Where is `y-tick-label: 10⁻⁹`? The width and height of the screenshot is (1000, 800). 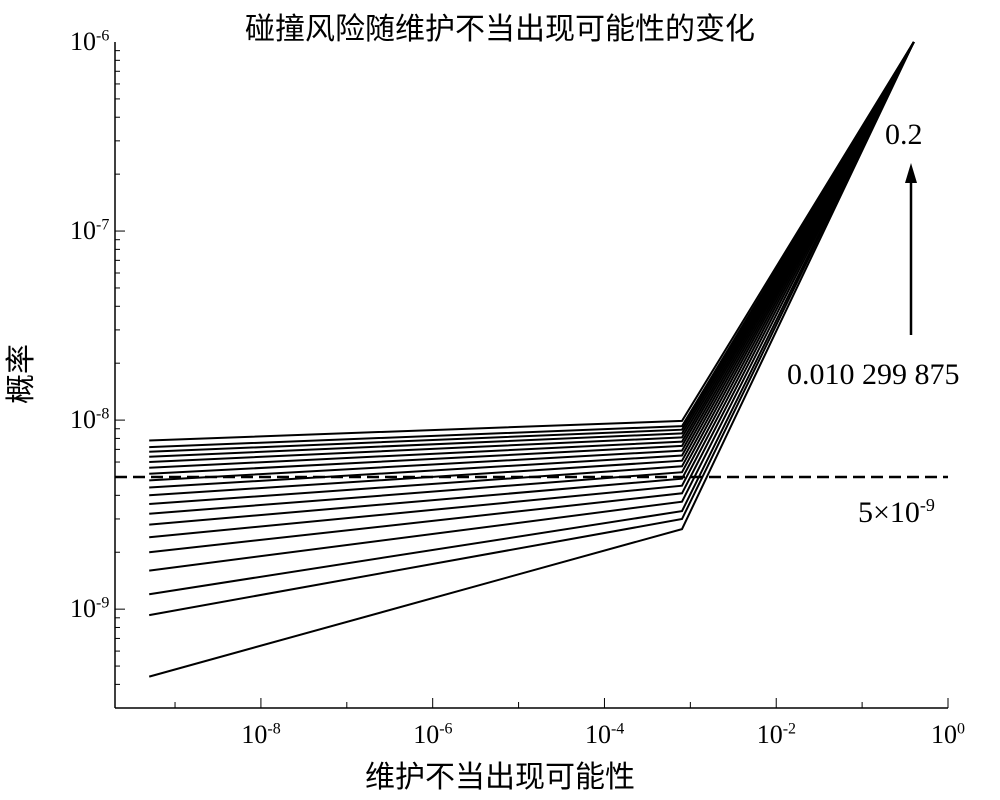
y-tick-label: 10⁻⁹ is located at coordinates (90, 609).